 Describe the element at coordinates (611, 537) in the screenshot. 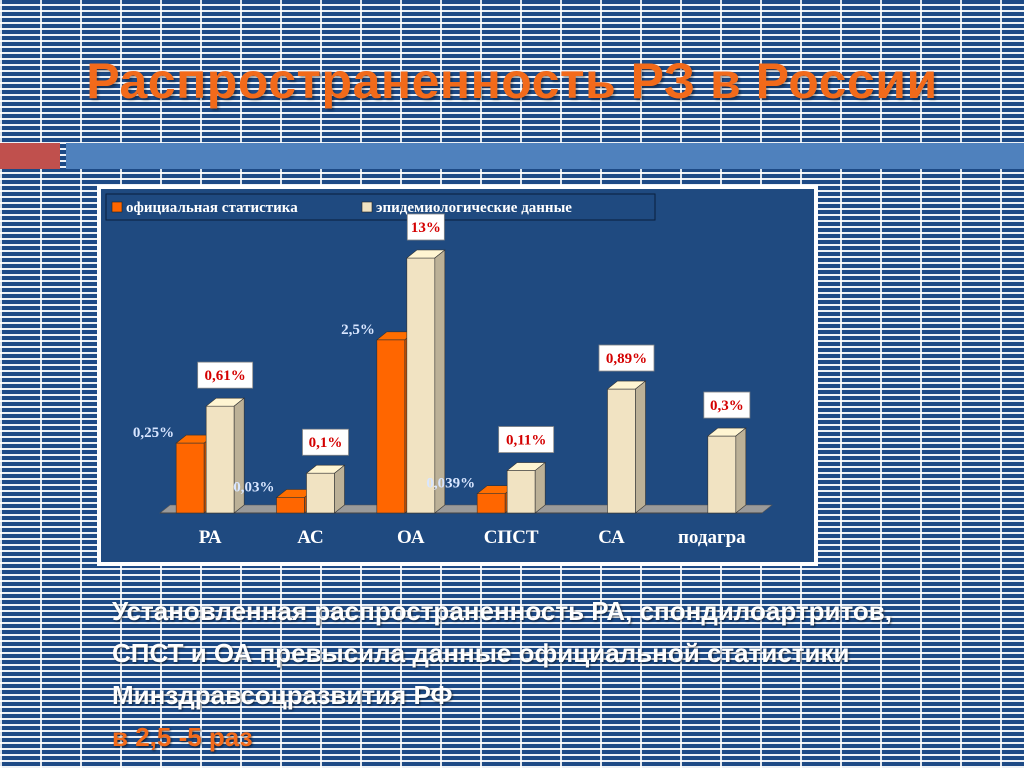

I see `x-tick-label-4: СА` at that location.